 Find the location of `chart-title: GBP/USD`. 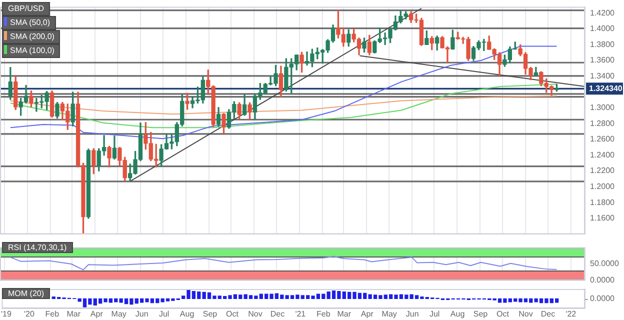

chart-title: GBP/USD is located at coordinates (26, 9).